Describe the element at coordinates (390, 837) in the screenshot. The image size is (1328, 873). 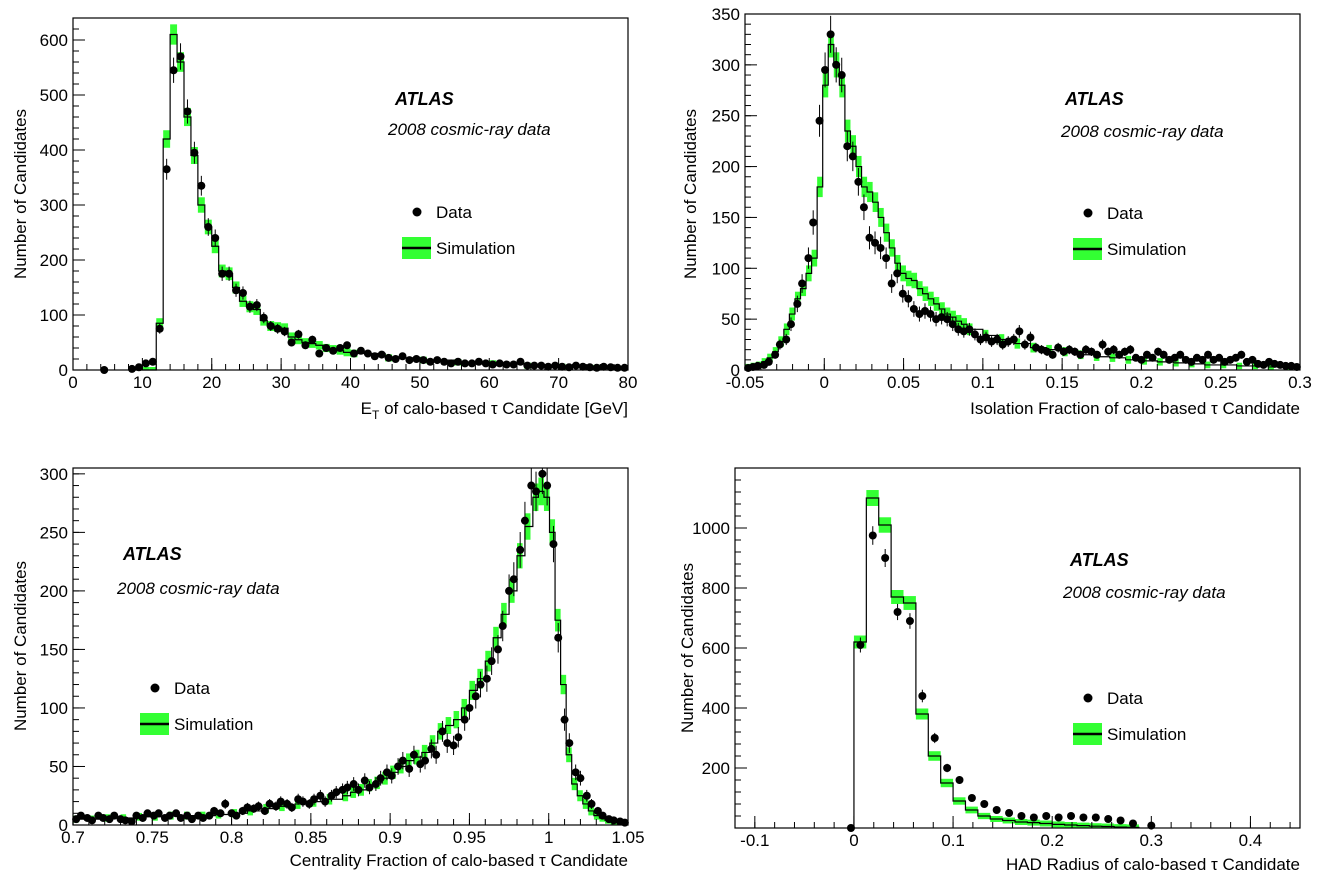
I see `x-tick-label: 0.9` at that location.